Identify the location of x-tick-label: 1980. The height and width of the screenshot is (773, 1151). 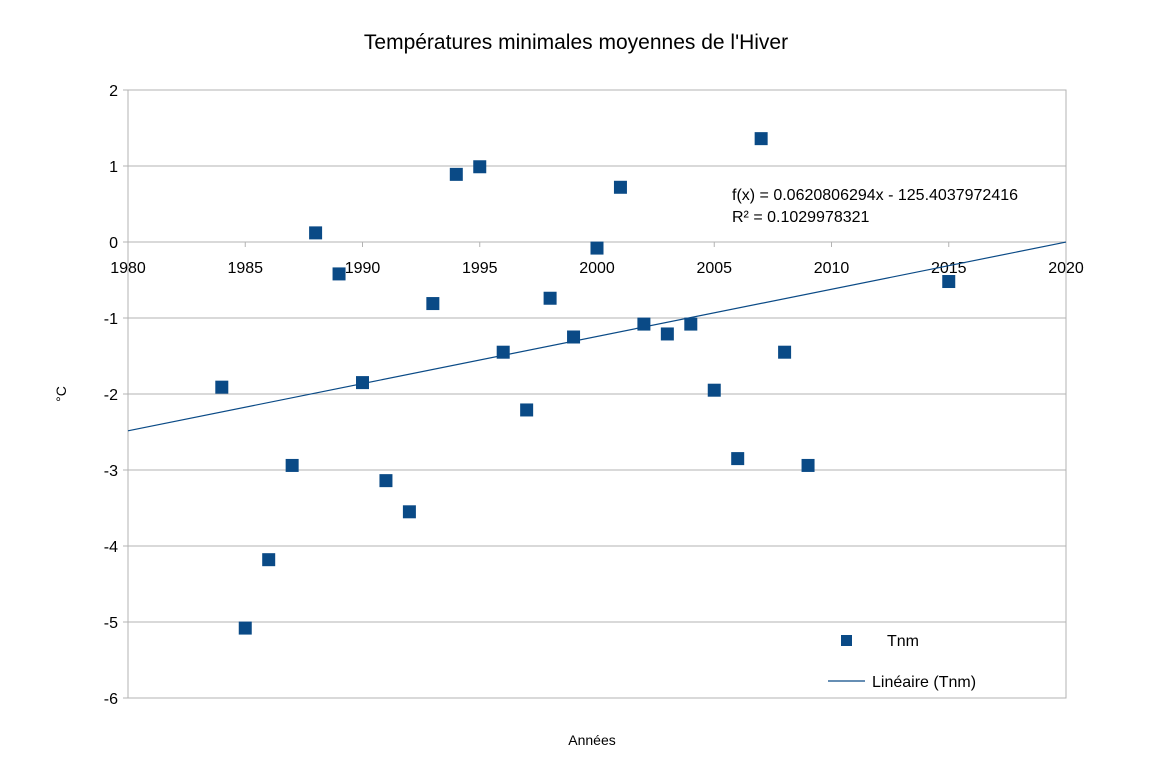
(128, 268).